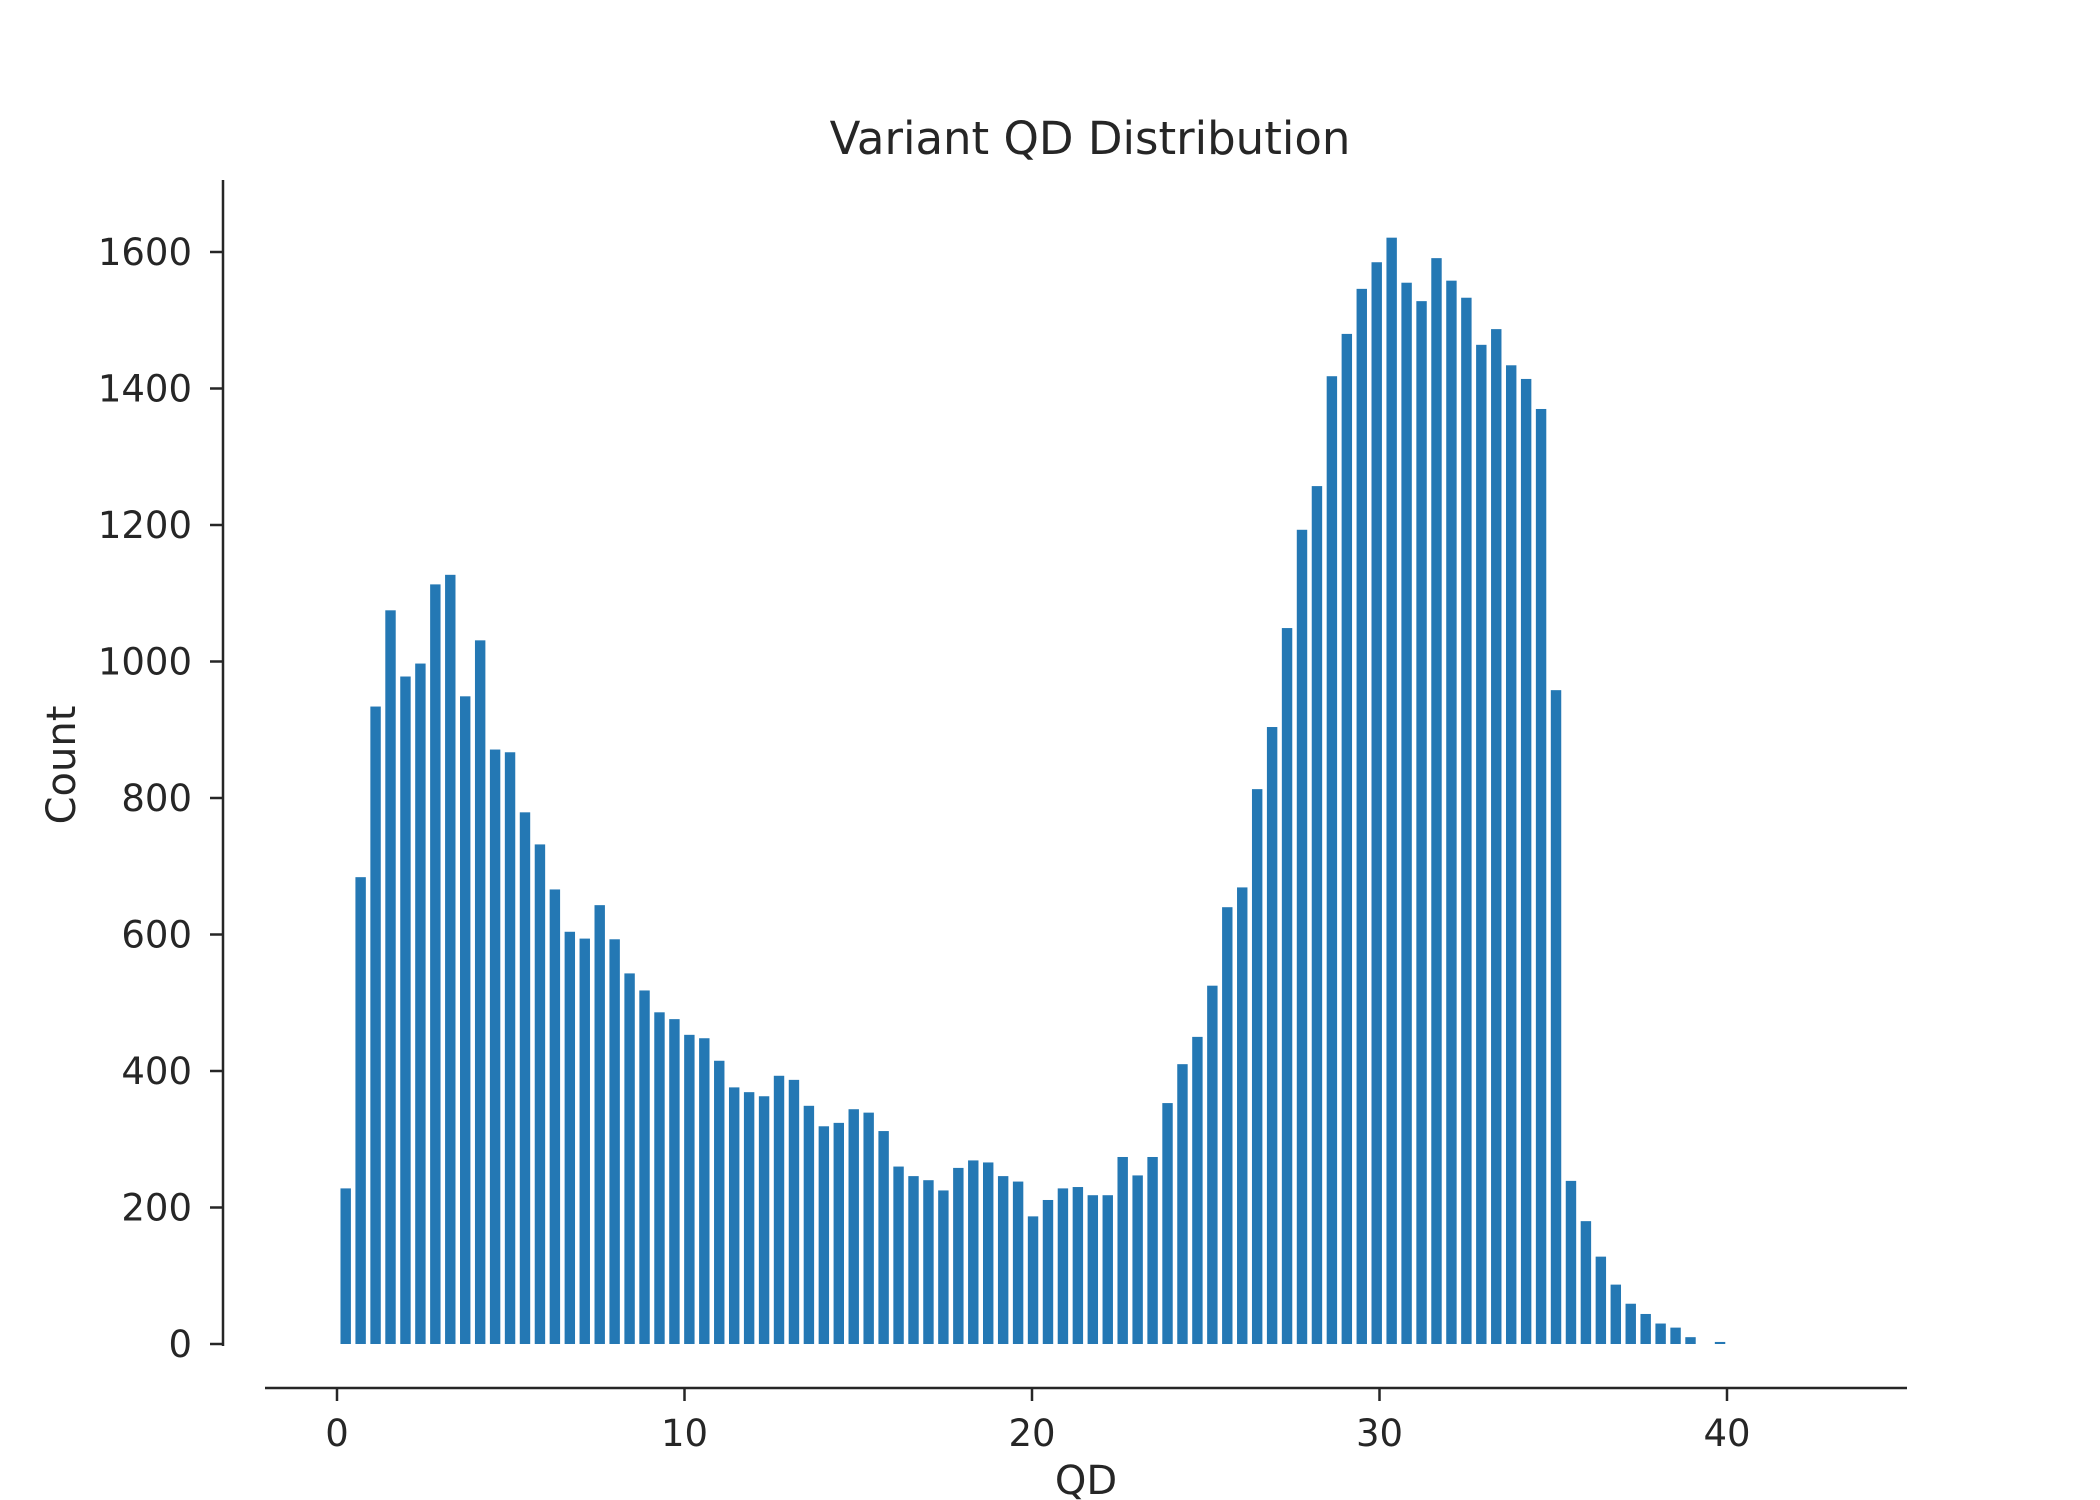  I want to click on y-tick-label: 200, so click(156, 1208).